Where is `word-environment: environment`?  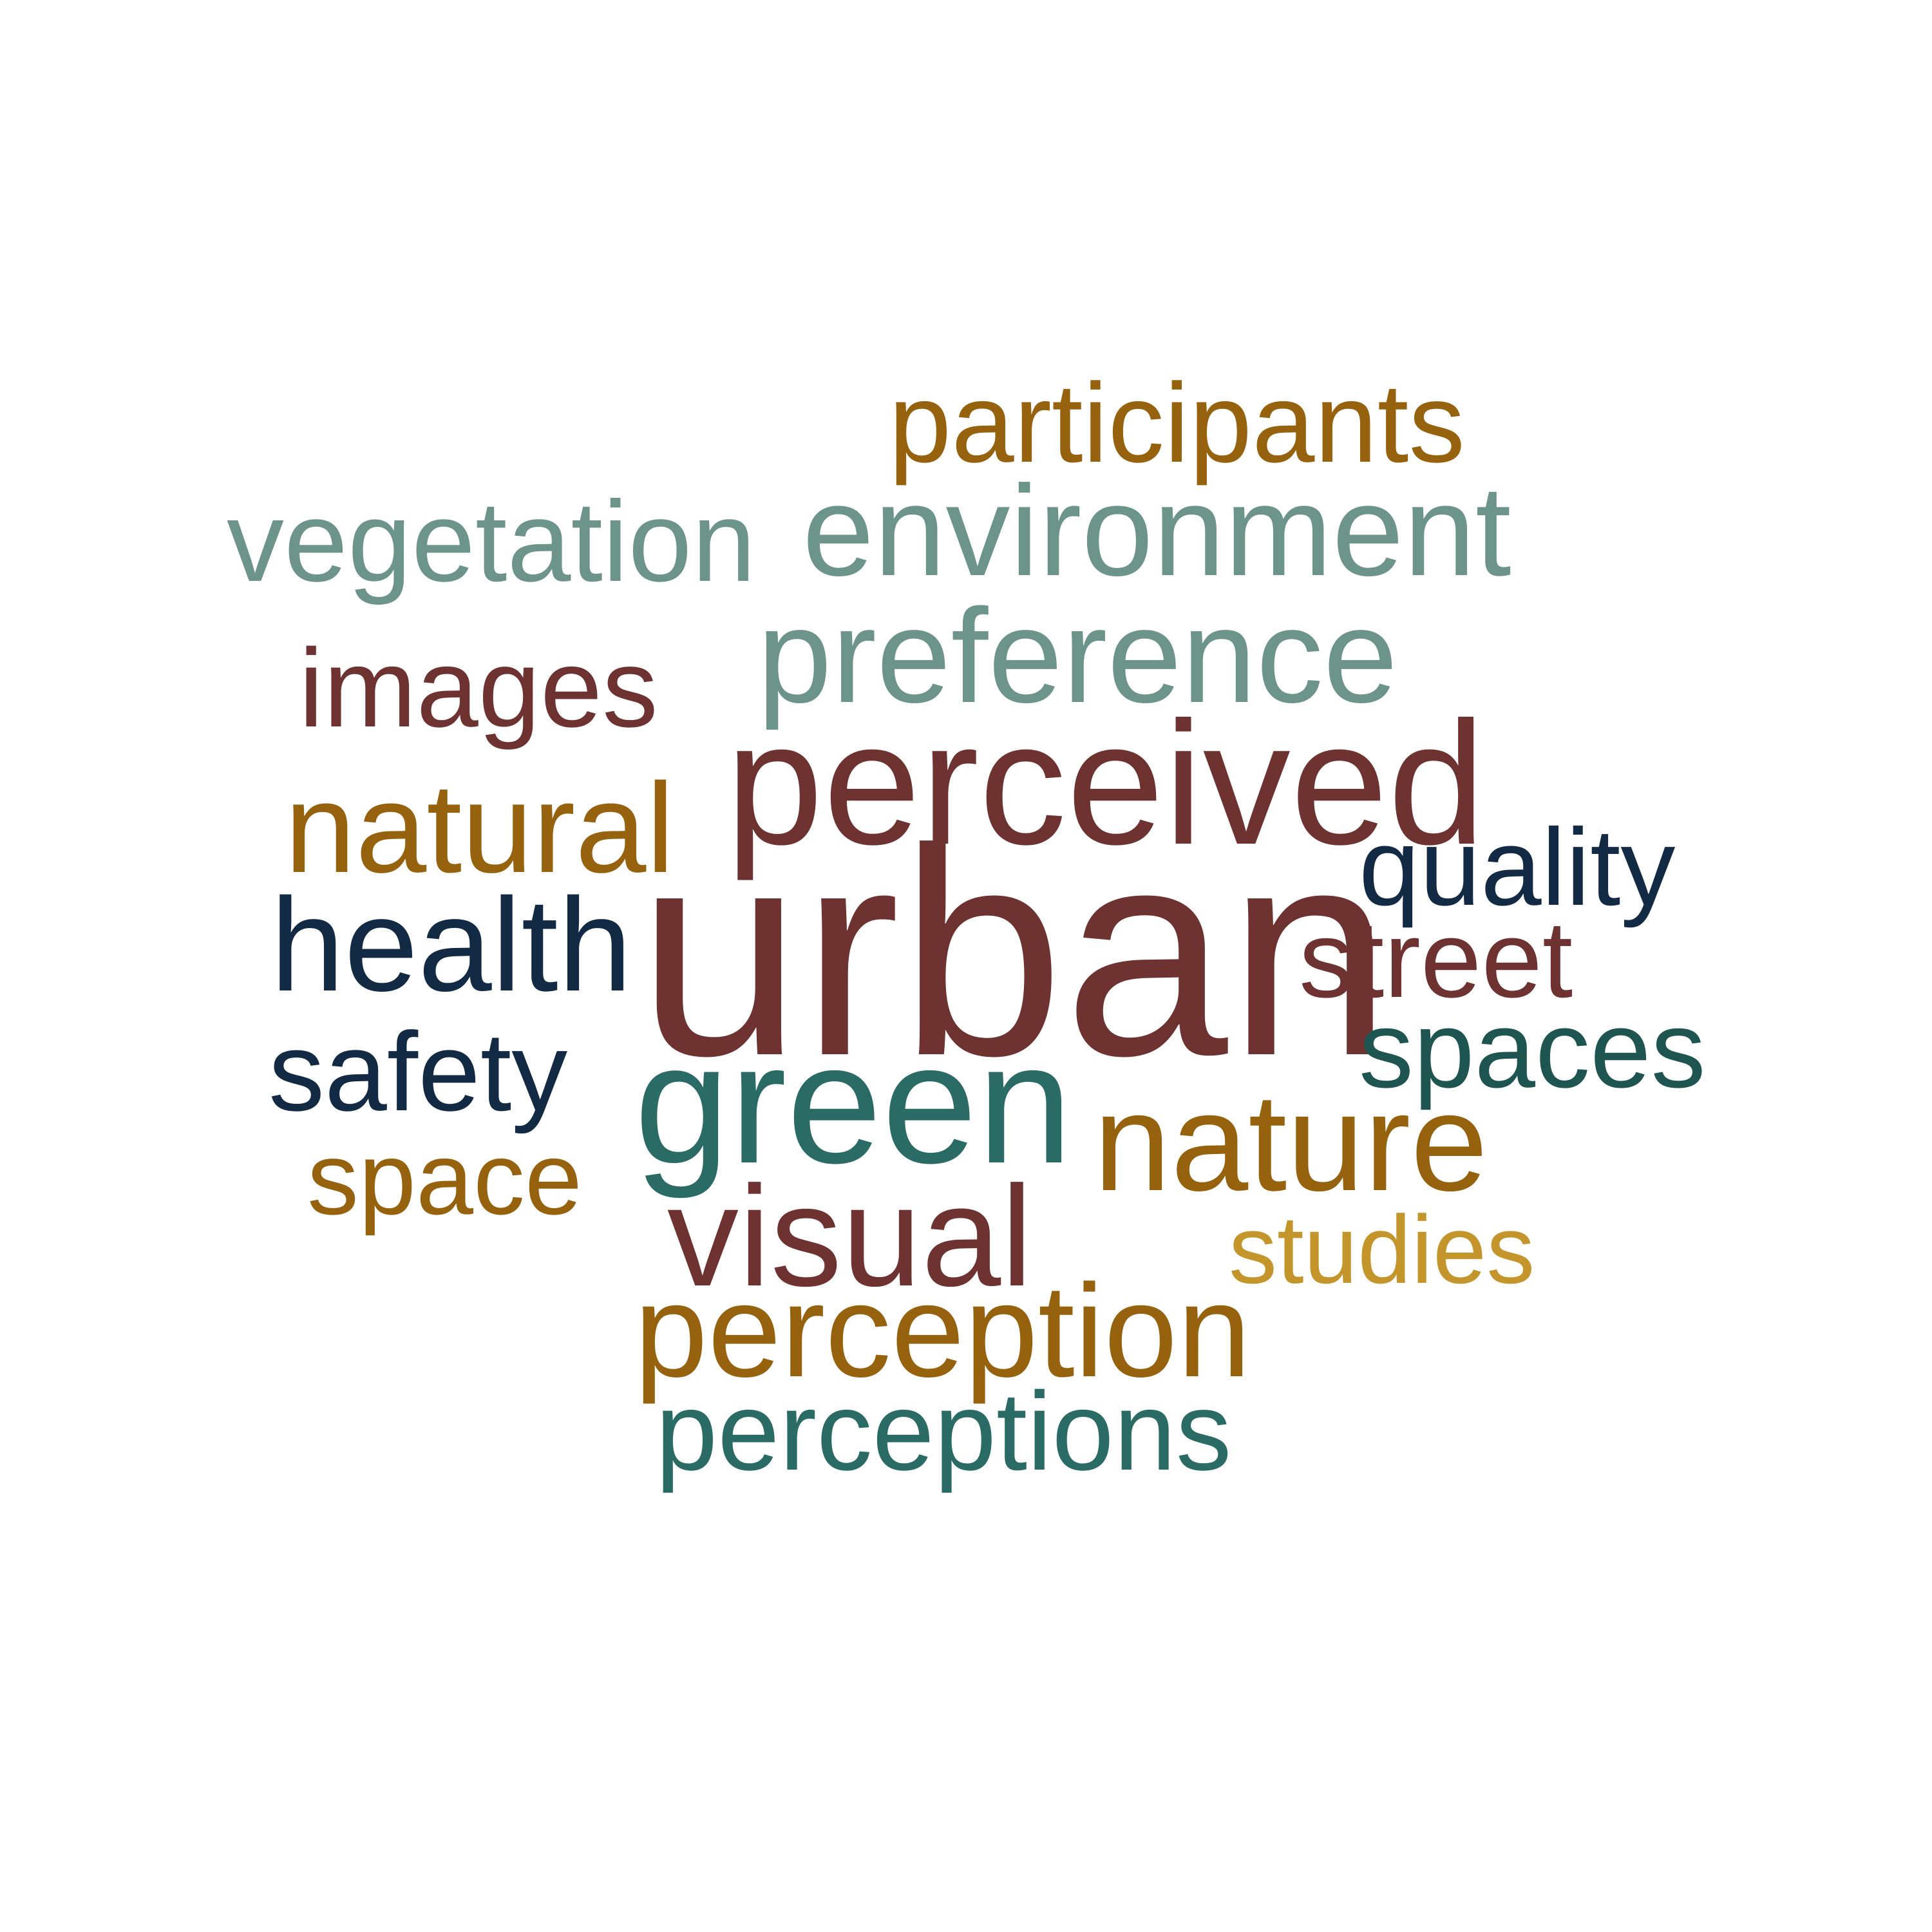 word-environment: environment is located at coordinates (1157, 531).